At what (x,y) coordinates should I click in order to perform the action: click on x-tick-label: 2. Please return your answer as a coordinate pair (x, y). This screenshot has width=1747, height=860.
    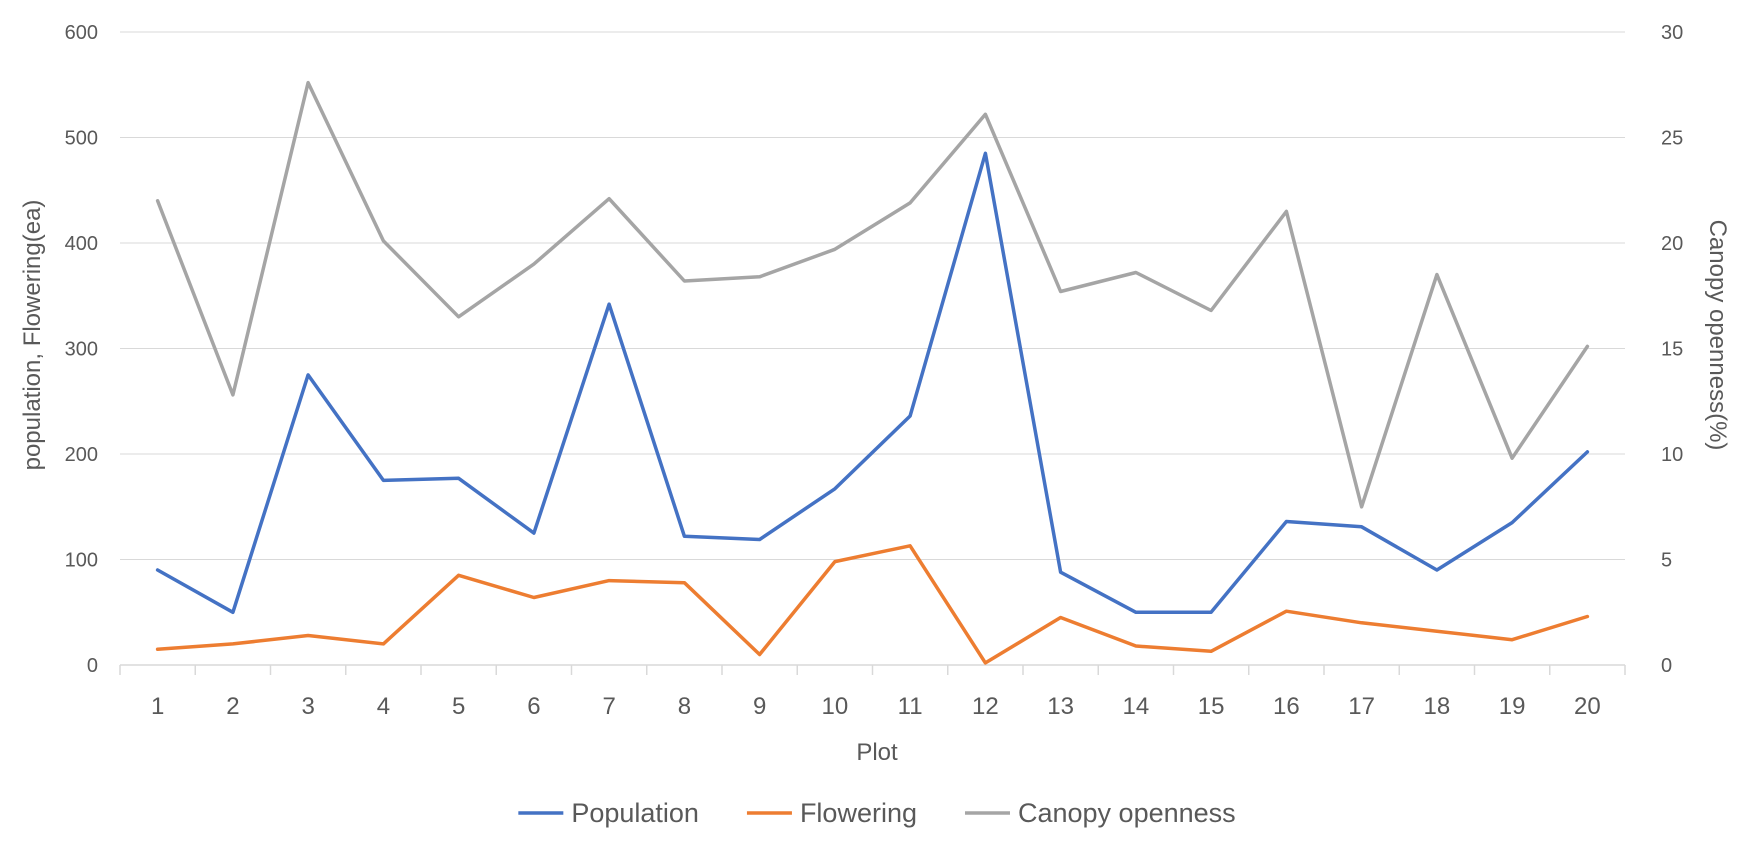
    Looking at the image, I should click on (232, 706).